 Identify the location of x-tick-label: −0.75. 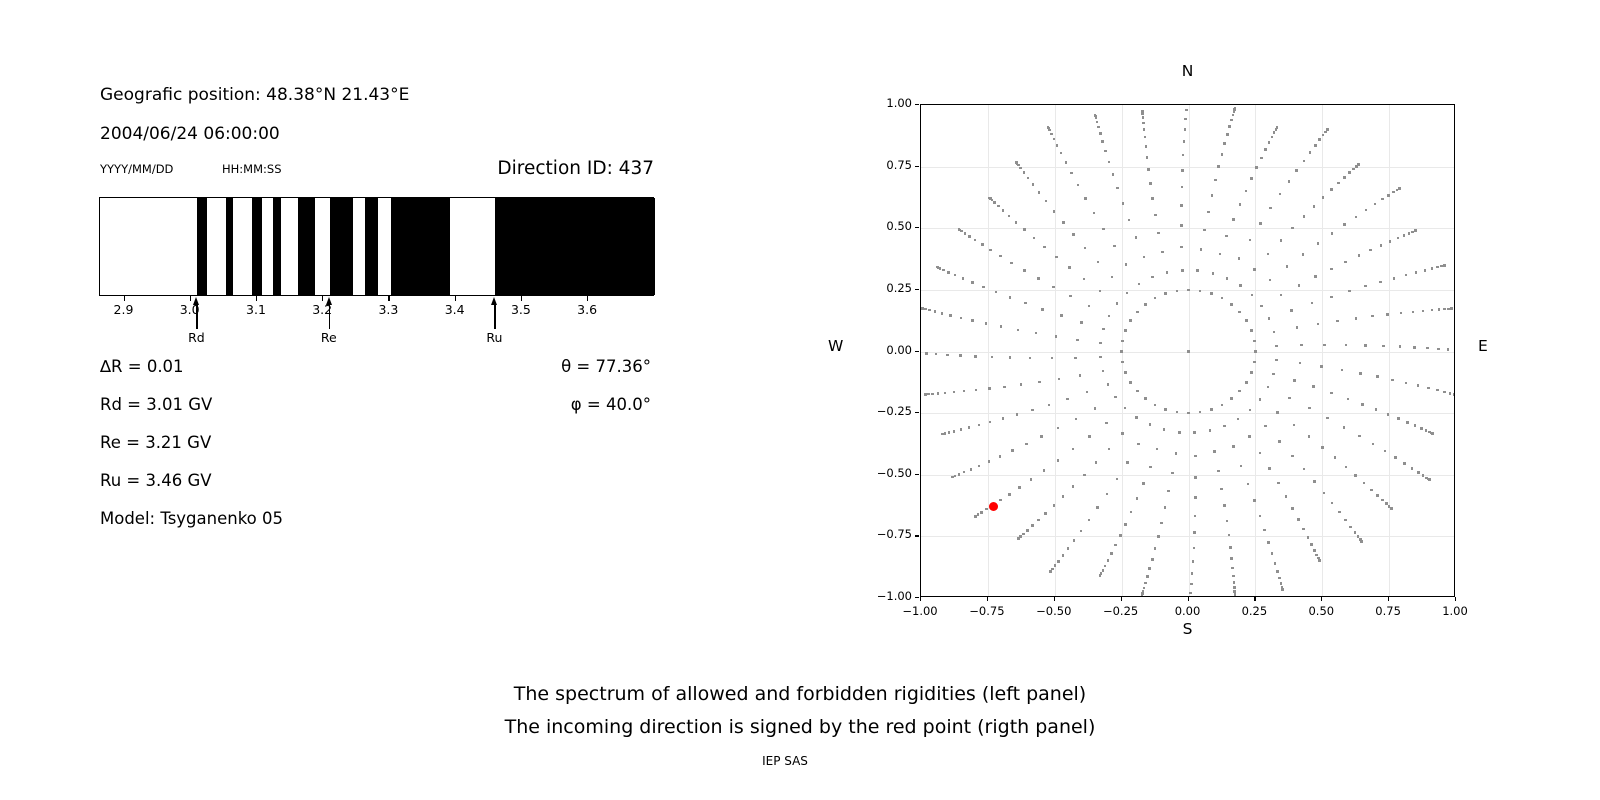
(987, 611).